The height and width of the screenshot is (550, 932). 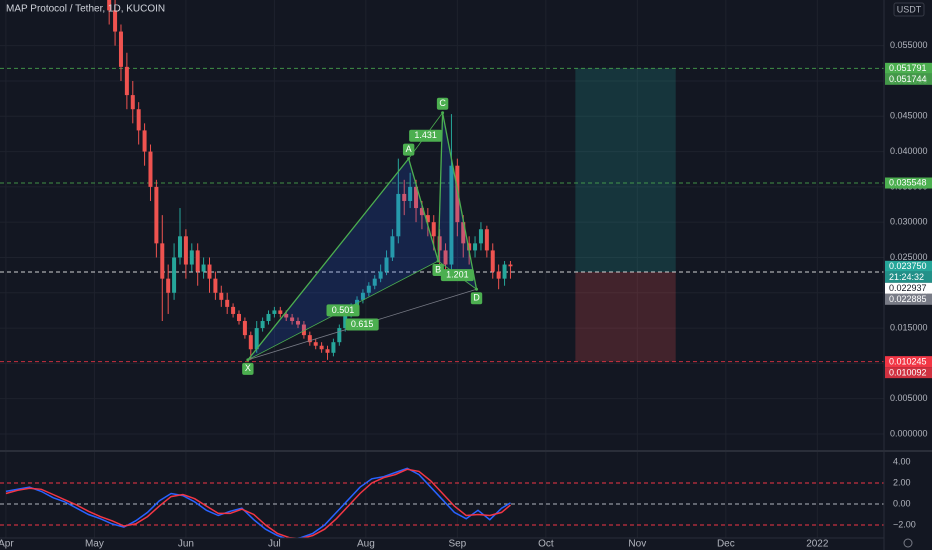 What do you see at coordinates (7, 544) in the screenshot?
I see `x-tick-label: Apr` at bounding box center [7, 544].